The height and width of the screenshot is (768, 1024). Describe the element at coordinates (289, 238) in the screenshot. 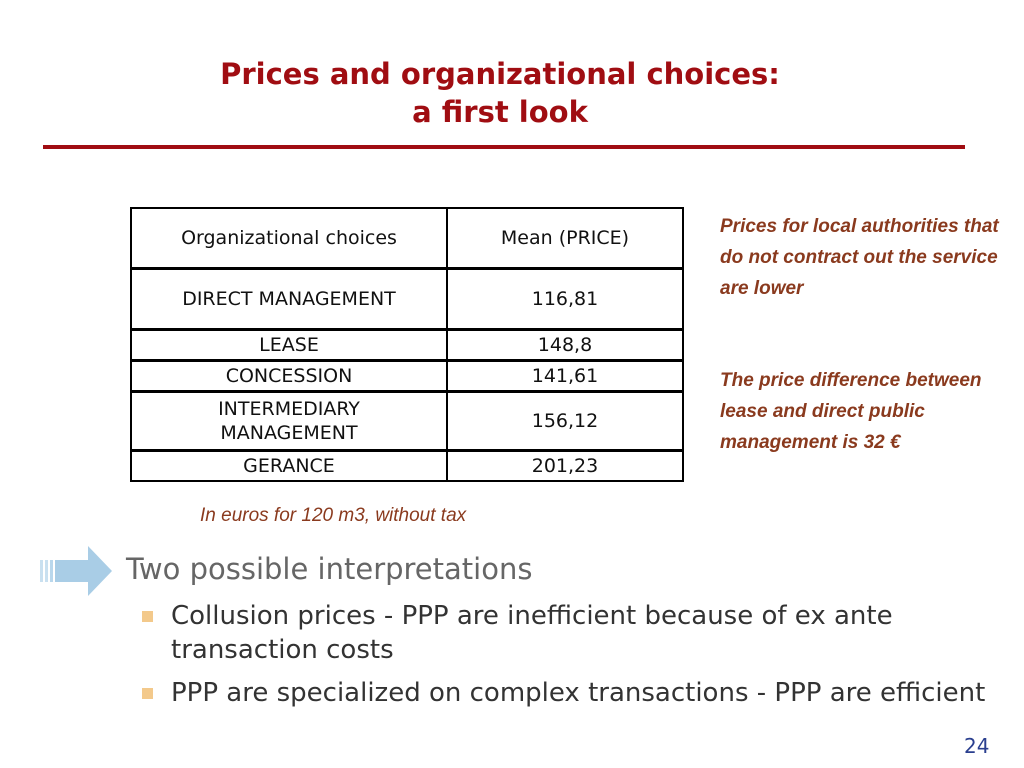

I see `column-header-choices: Organizational choices` at that location.